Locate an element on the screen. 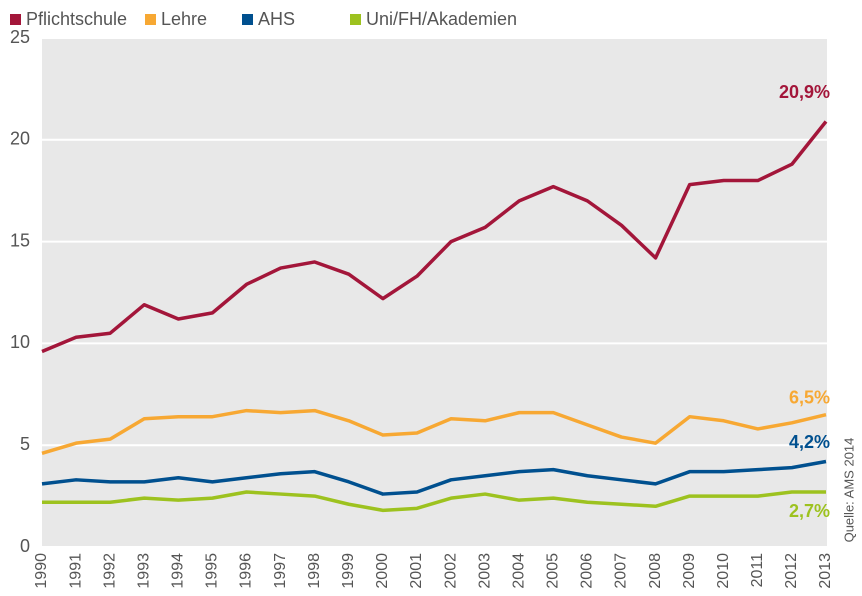 This screenshot has height=596, width=862. y-tick-label: 20 is located at coordinates (20, 139).